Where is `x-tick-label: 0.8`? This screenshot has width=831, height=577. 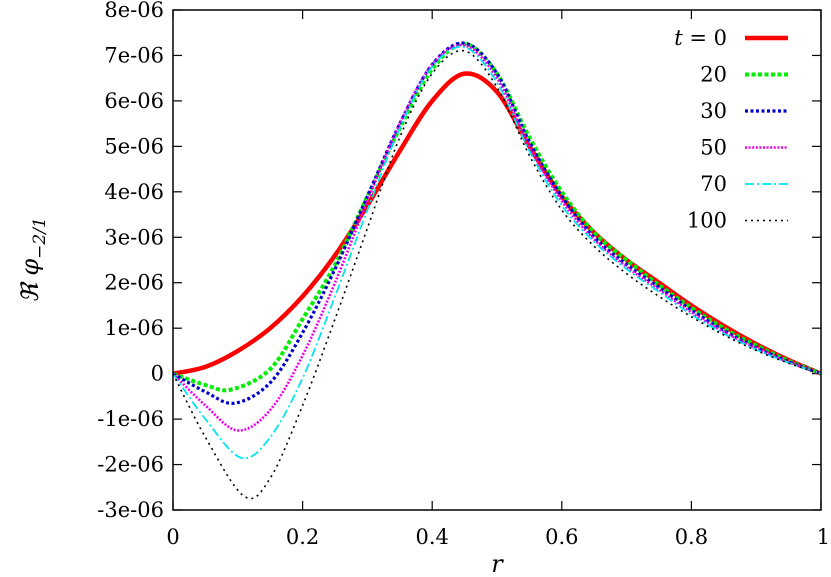 x-tick-label: 0.8 is located at coordinates (691, 537).